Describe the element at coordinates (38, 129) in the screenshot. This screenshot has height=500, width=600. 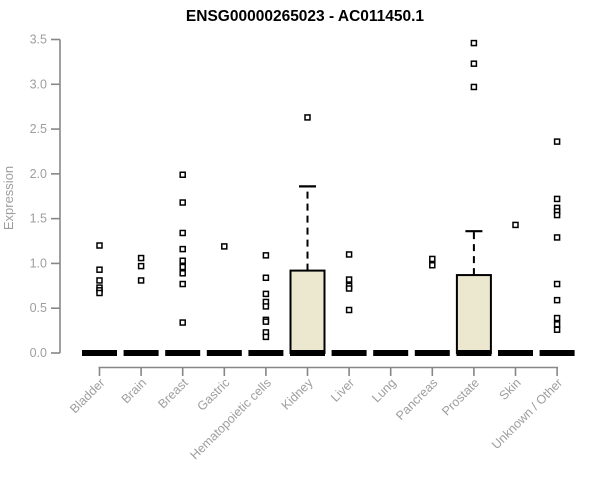
I see `y-tick-label: 2.5` at that location.